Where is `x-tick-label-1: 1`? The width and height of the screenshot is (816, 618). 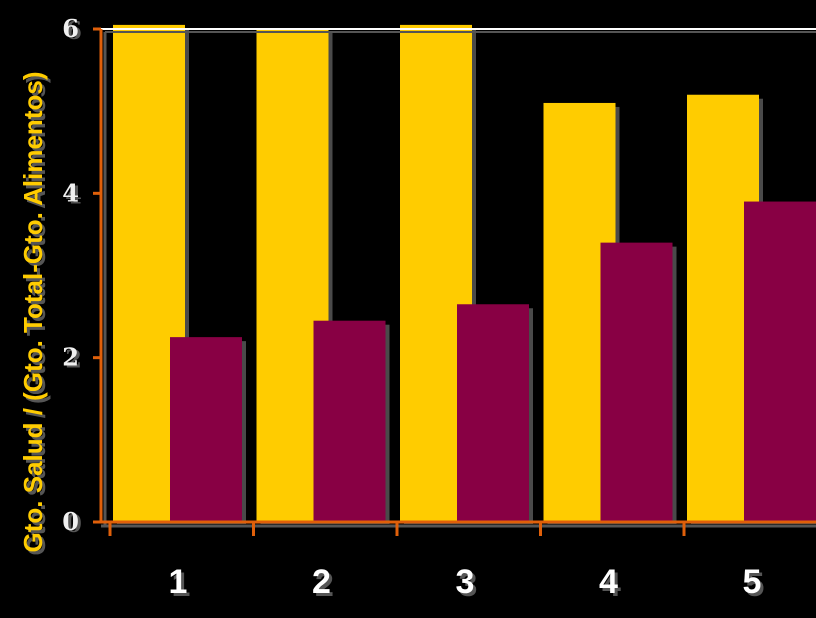
x-tick-label-1: 1 is located at coordinates (178, 582).